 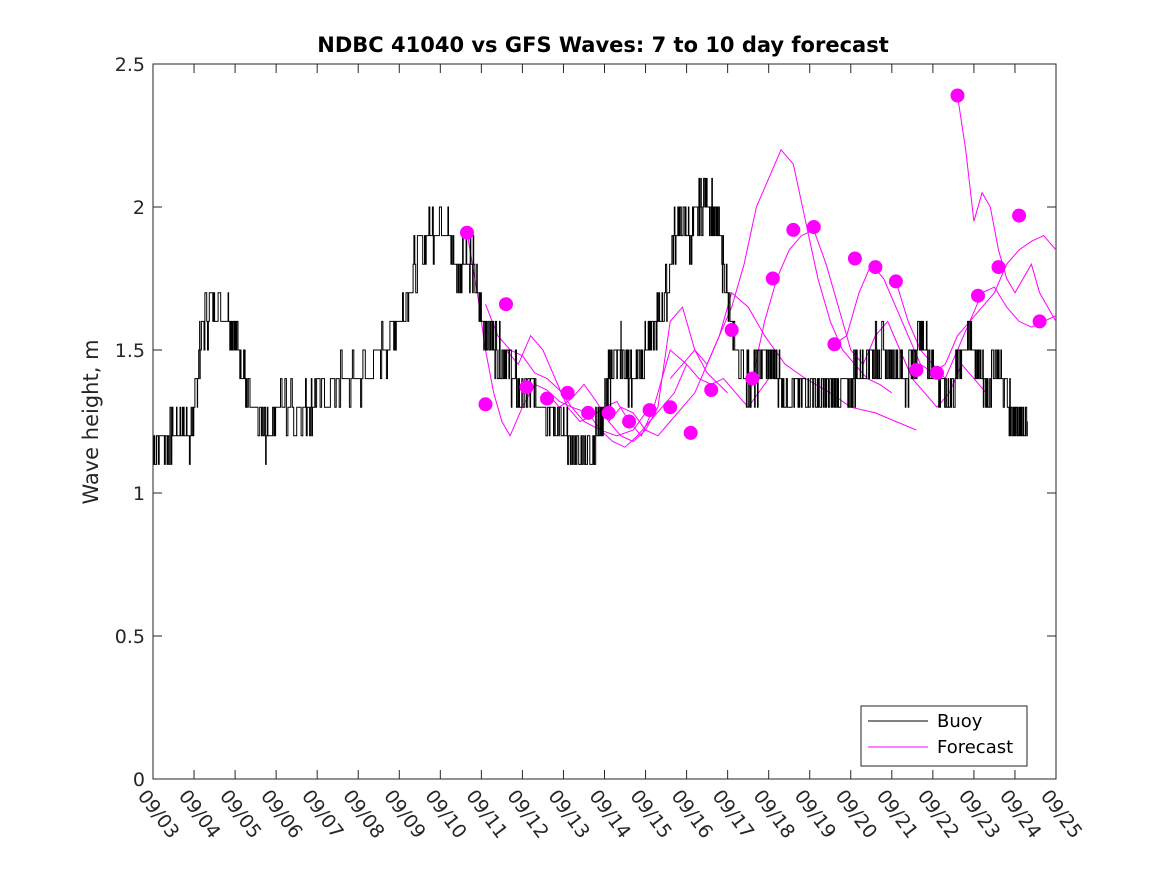 I want to click on y-tick-label: 0.5, so click(x=130, y=637).